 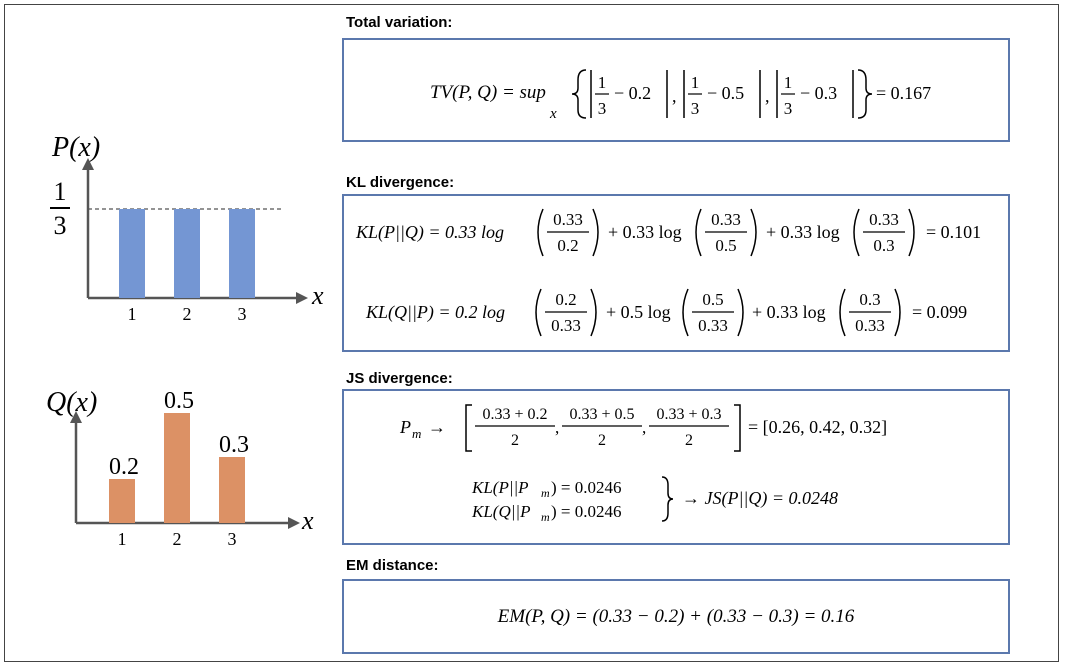 I want to click on kl1-den2: 0.5, so click(x=725, y=245).